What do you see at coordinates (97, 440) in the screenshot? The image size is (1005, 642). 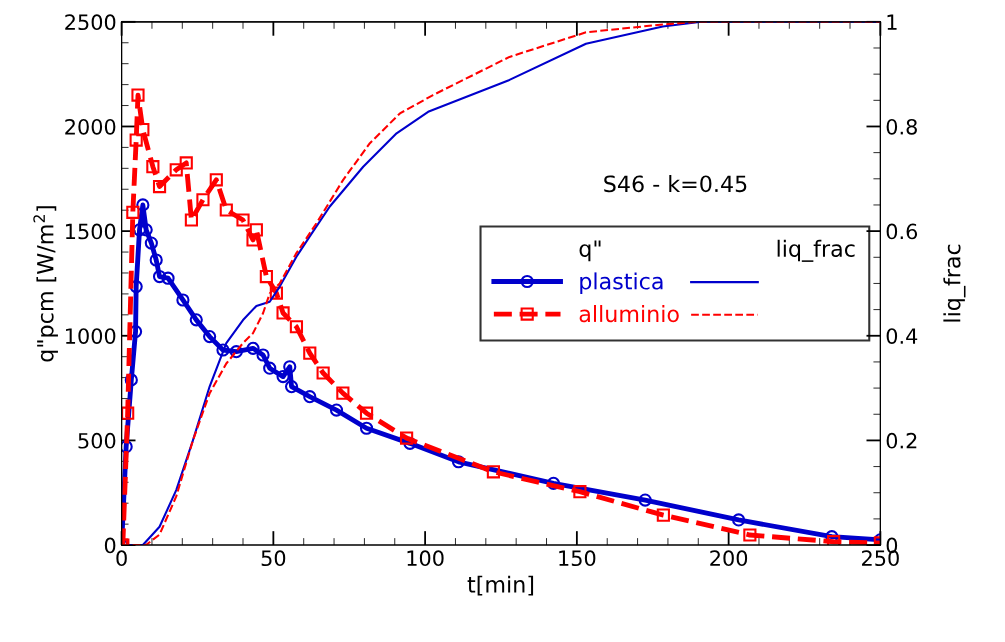 I see `y-tick-label: 500` at bounding box center [97, 440].